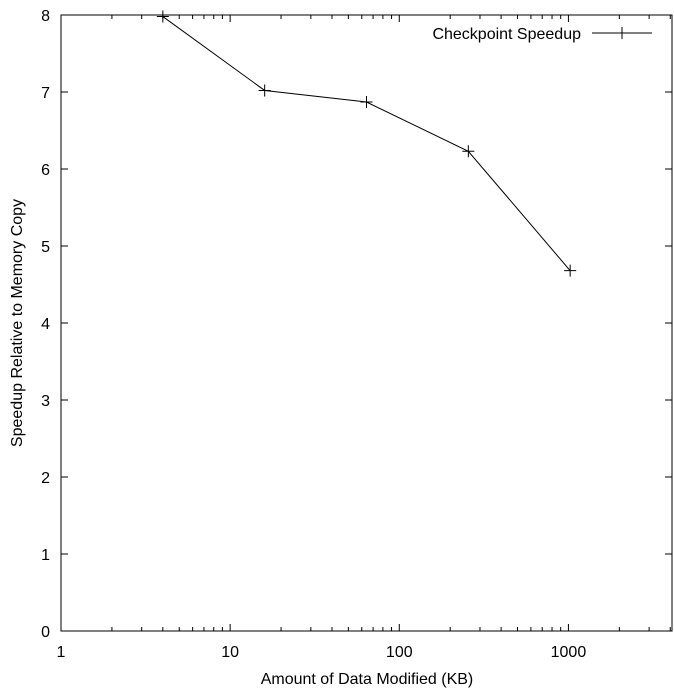 The height and width of the screenshot is (694, 674). Describe the element at coordinates (569, 652) in the screenshot. I see `x-tick-label: 1000` at that location.